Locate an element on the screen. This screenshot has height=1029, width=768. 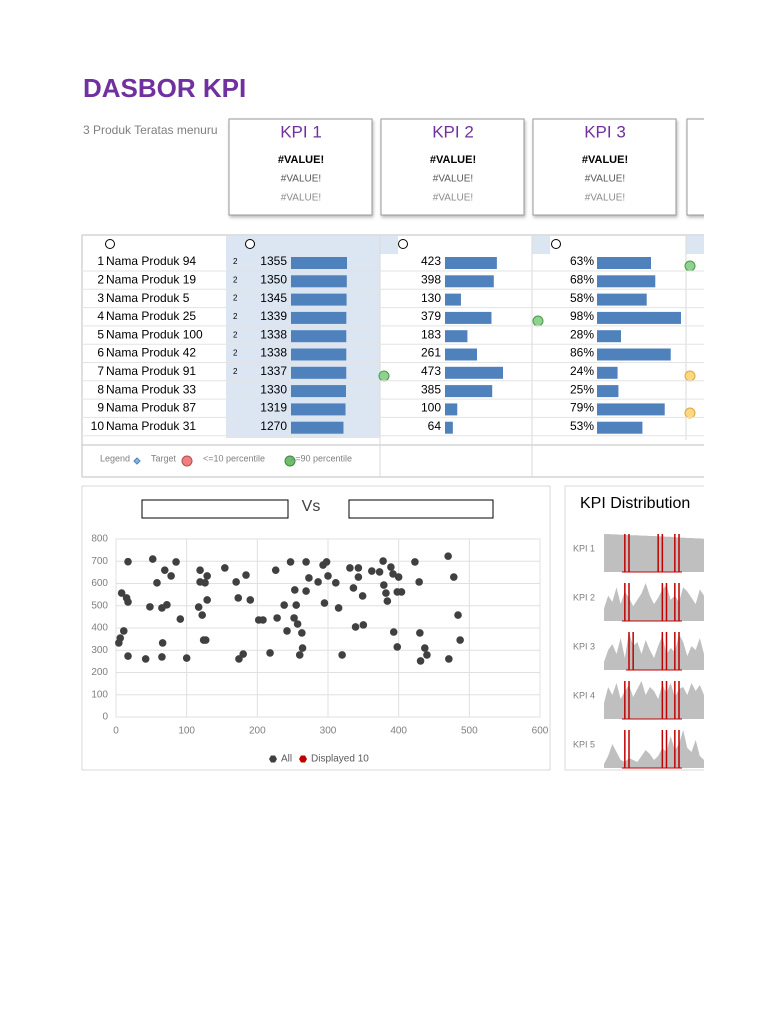
kpi3-value: 86% is located at coordinates (582, 353).